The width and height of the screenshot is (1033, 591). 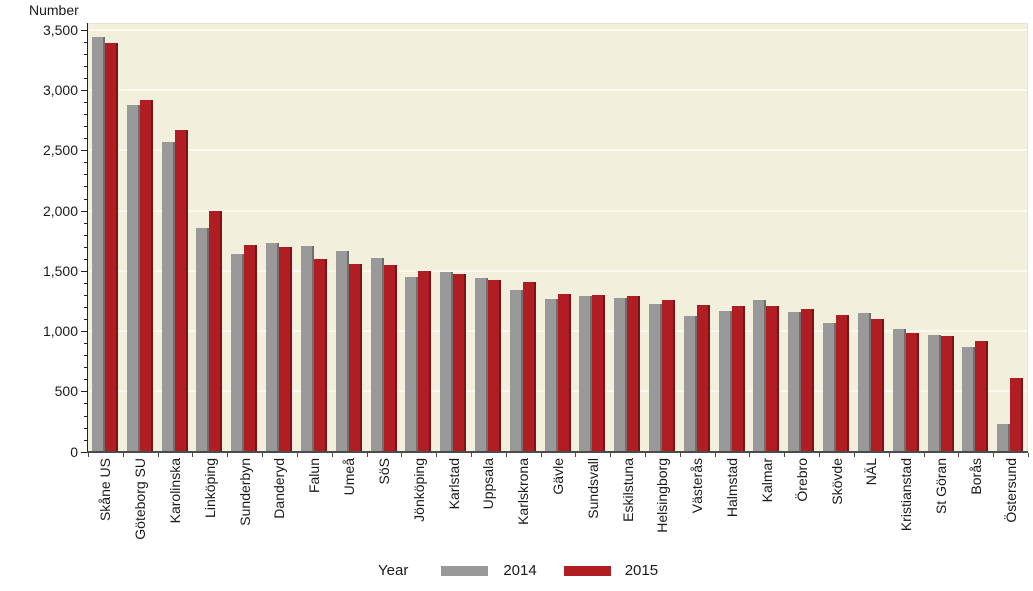 What do you see at coordinates (523, 491) in the screenshot?
I see `x-axis-label: Karlskrona` at bounding box center [523, 491].